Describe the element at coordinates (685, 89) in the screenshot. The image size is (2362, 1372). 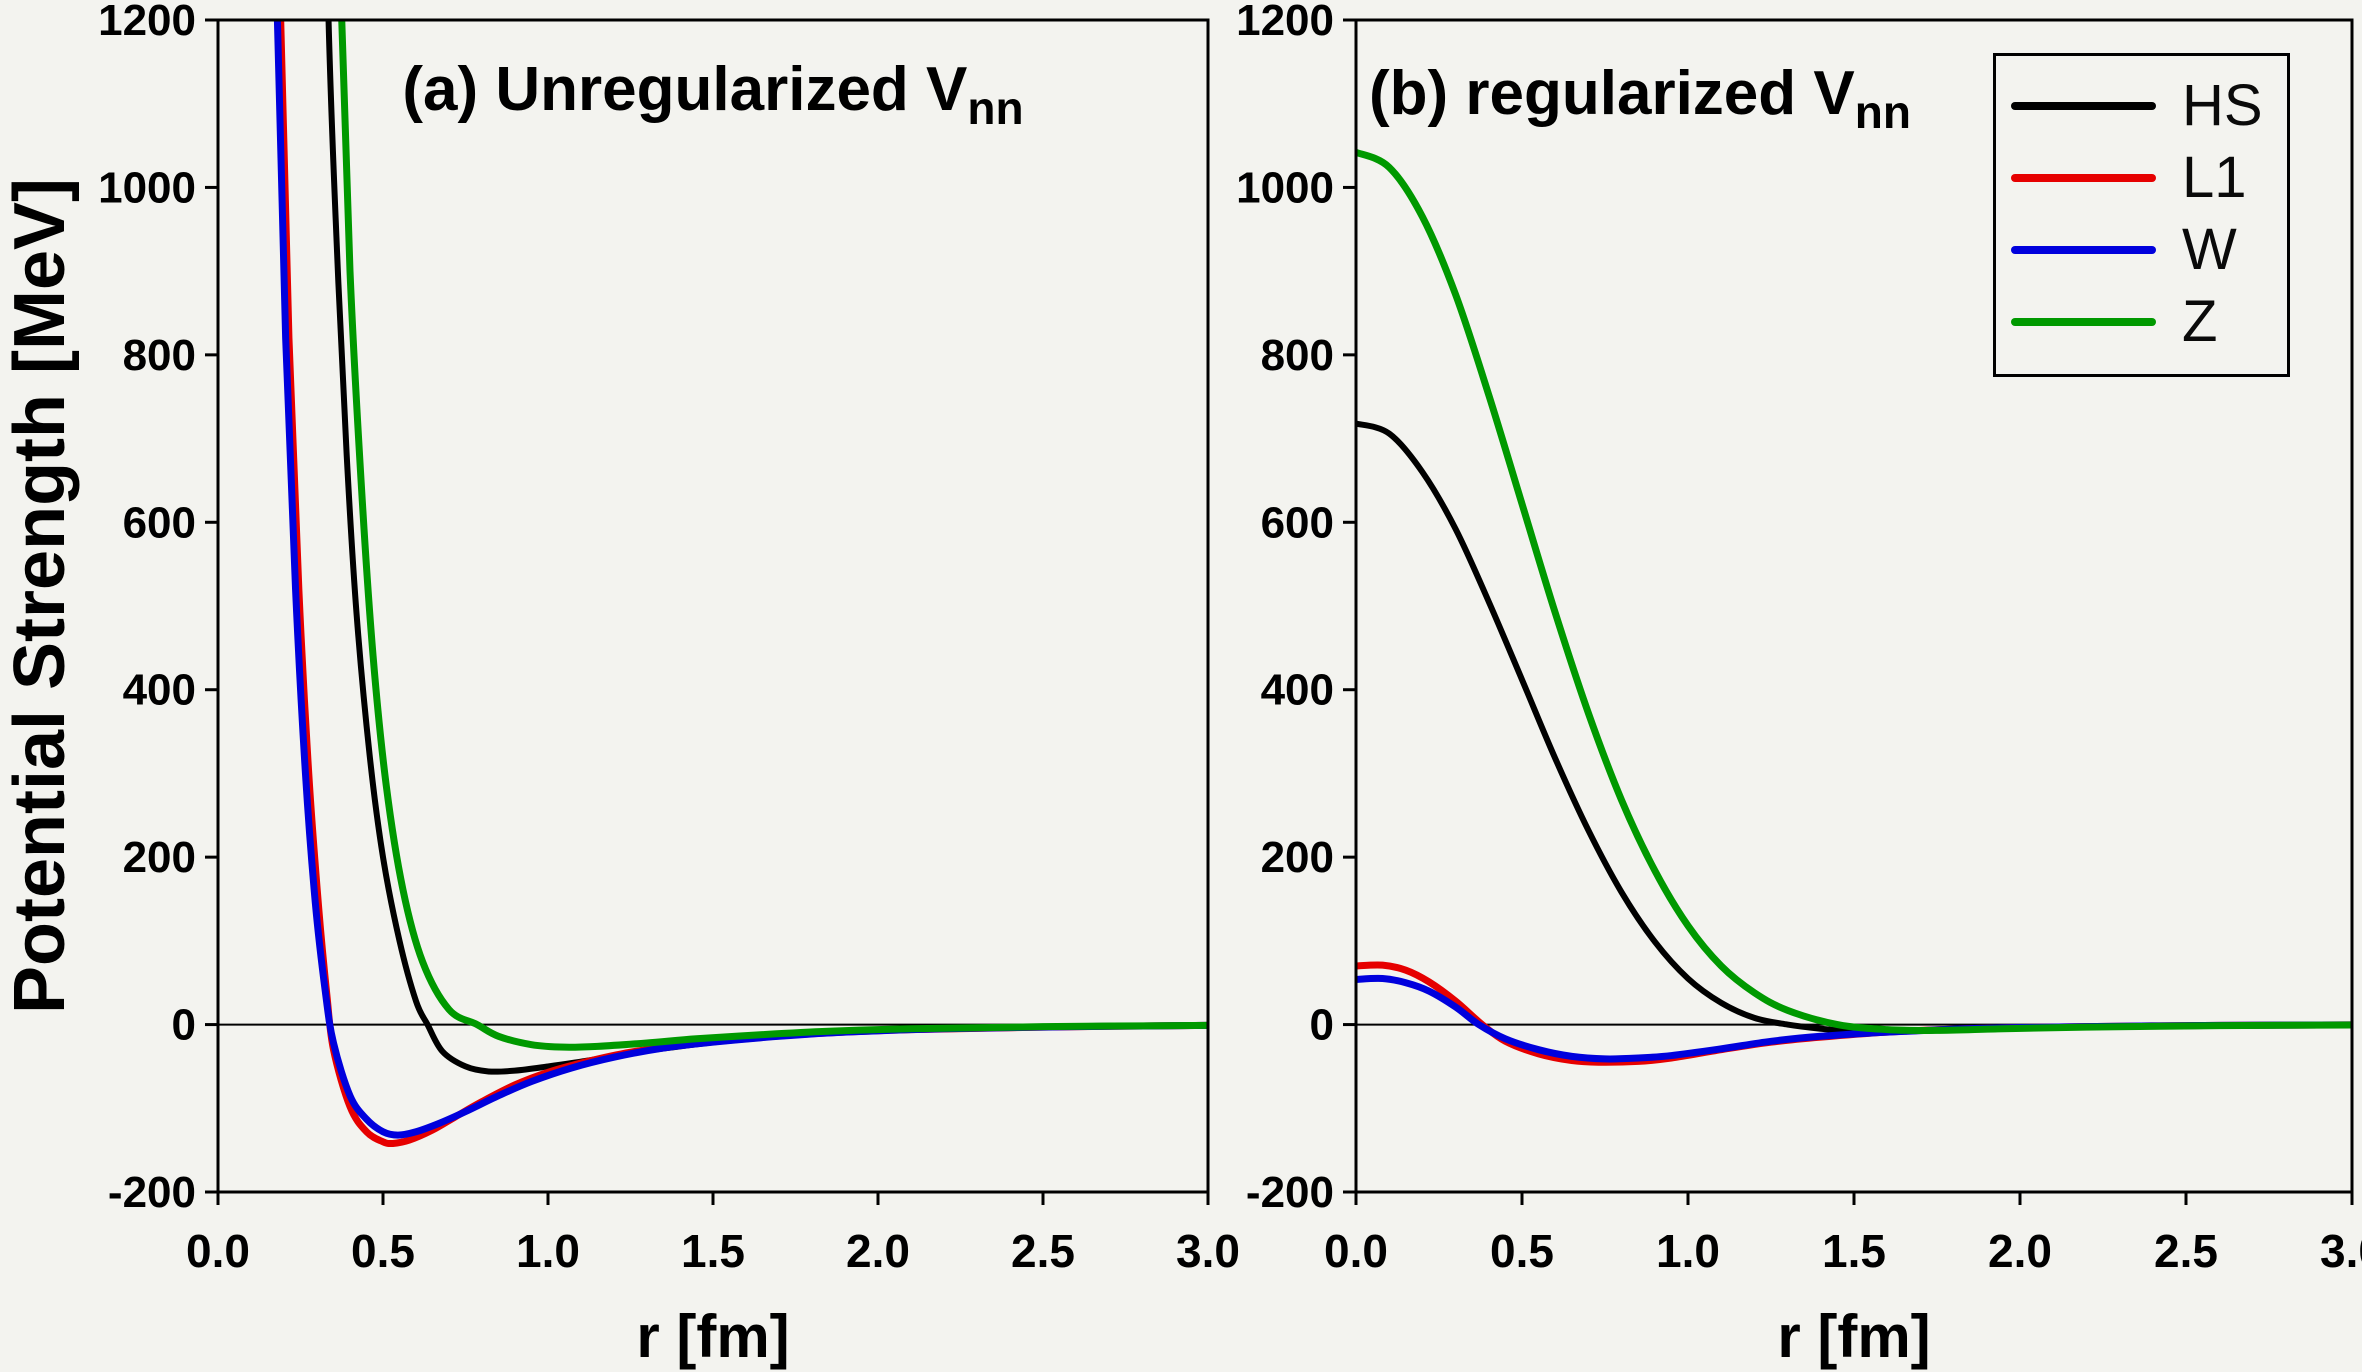
I see `panel-a-title-text: (a) Unregularized V` at that location.